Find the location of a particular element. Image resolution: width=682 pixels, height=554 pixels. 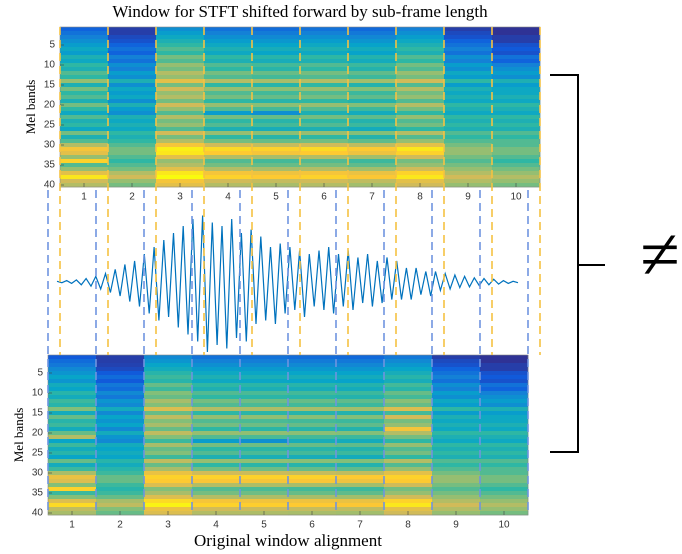

y-tick-label: 25 is located at coordinates (50, 125).